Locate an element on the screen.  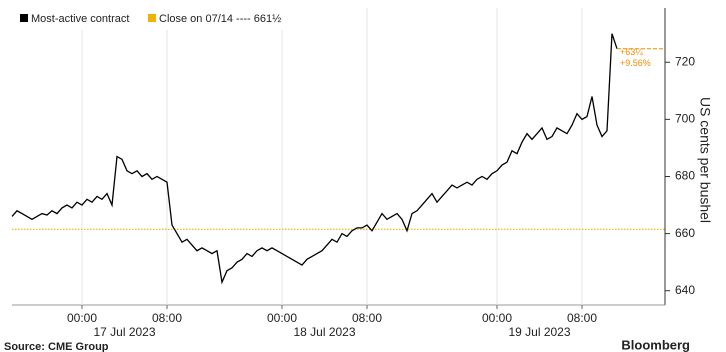
y-tick-label: 720 is located at coordinates (685, 61).